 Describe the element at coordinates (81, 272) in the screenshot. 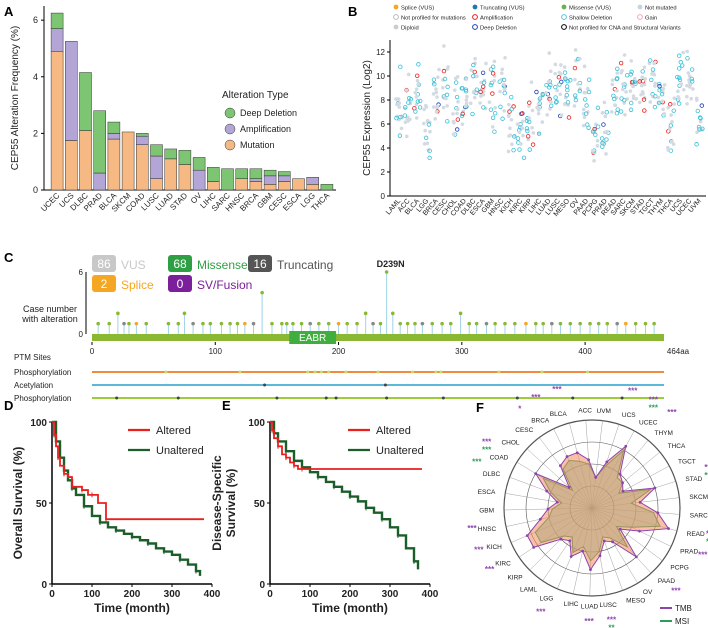

I see `c-ytick-label: 6` at that location.